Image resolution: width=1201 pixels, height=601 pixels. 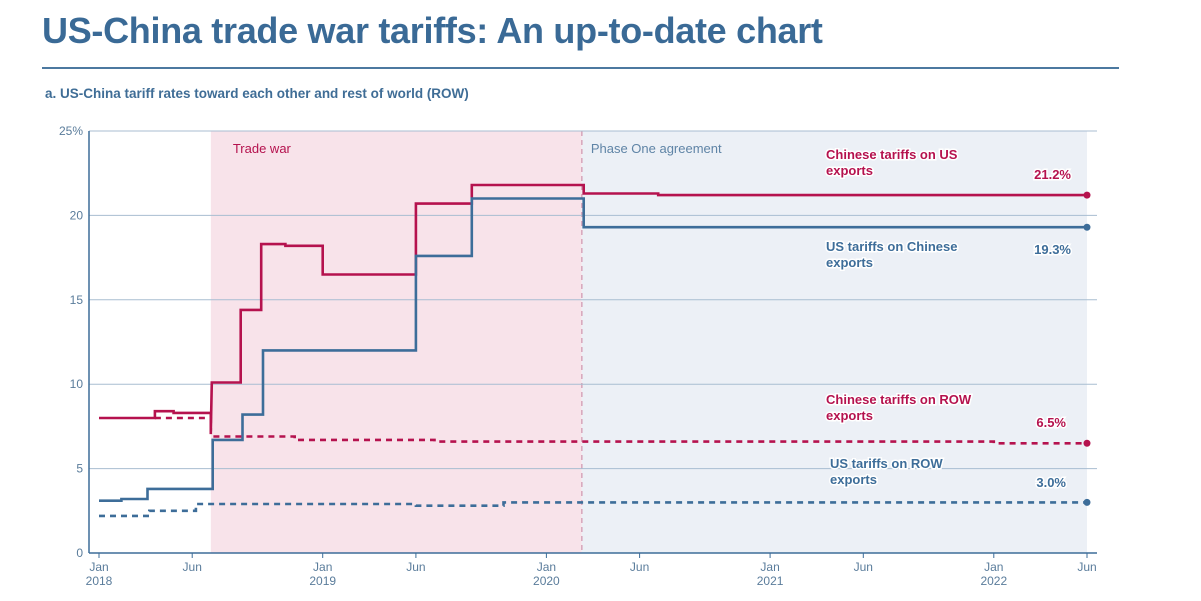 What do you see at coordinates (1087, 227) in the screenshot?
I see `series-endpoint-us-chinese` at bounding box center [1087, 227].